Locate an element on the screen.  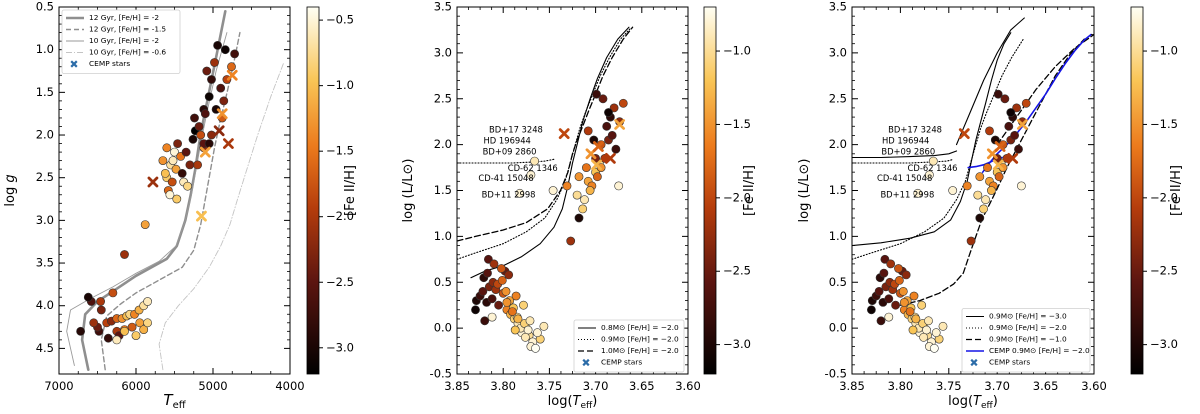
colorbar-tick-label: −2.5 is located at coordinates (340, 282).